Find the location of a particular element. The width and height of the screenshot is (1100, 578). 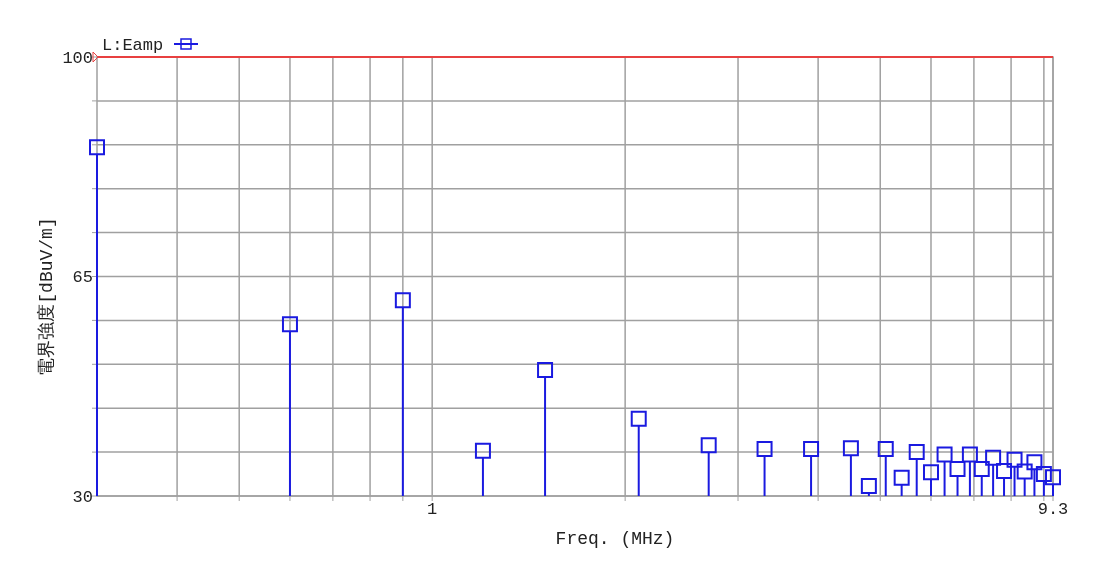

x-tick-label: 9.3 is located at coordinates (1053, 509).